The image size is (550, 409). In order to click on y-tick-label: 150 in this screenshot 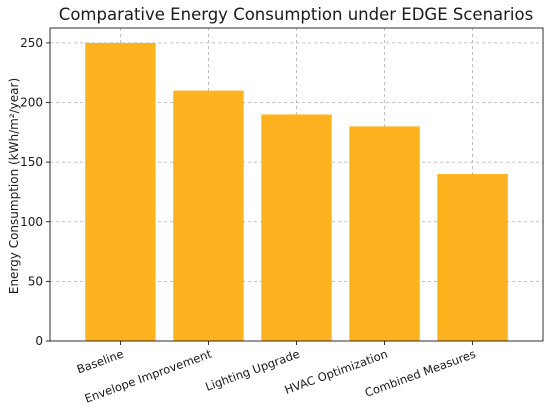, I will do `click(31, 162)`.